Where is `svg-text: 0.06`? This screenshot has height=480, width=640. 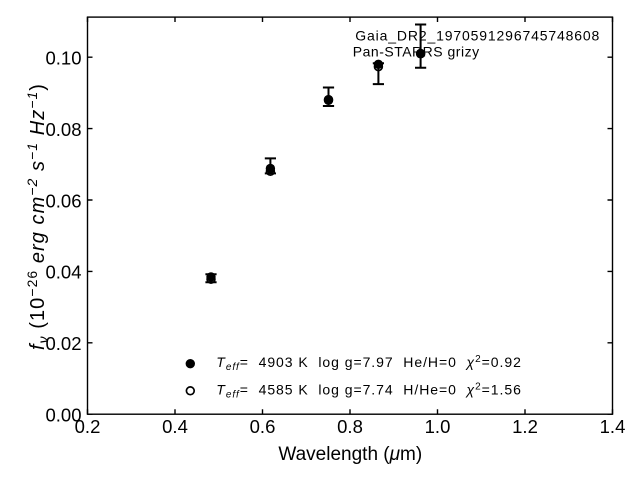 svg-text: 0.06 is located at coordinates (63, 200).